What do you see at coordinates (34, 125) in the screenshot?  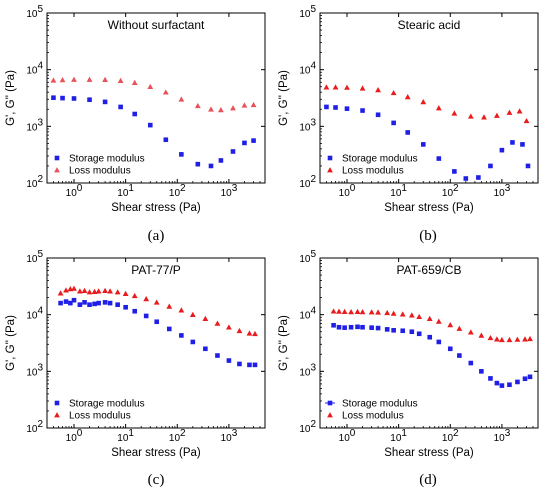 I see `y-tick-label: 10³` at bounding box center [34, 125].